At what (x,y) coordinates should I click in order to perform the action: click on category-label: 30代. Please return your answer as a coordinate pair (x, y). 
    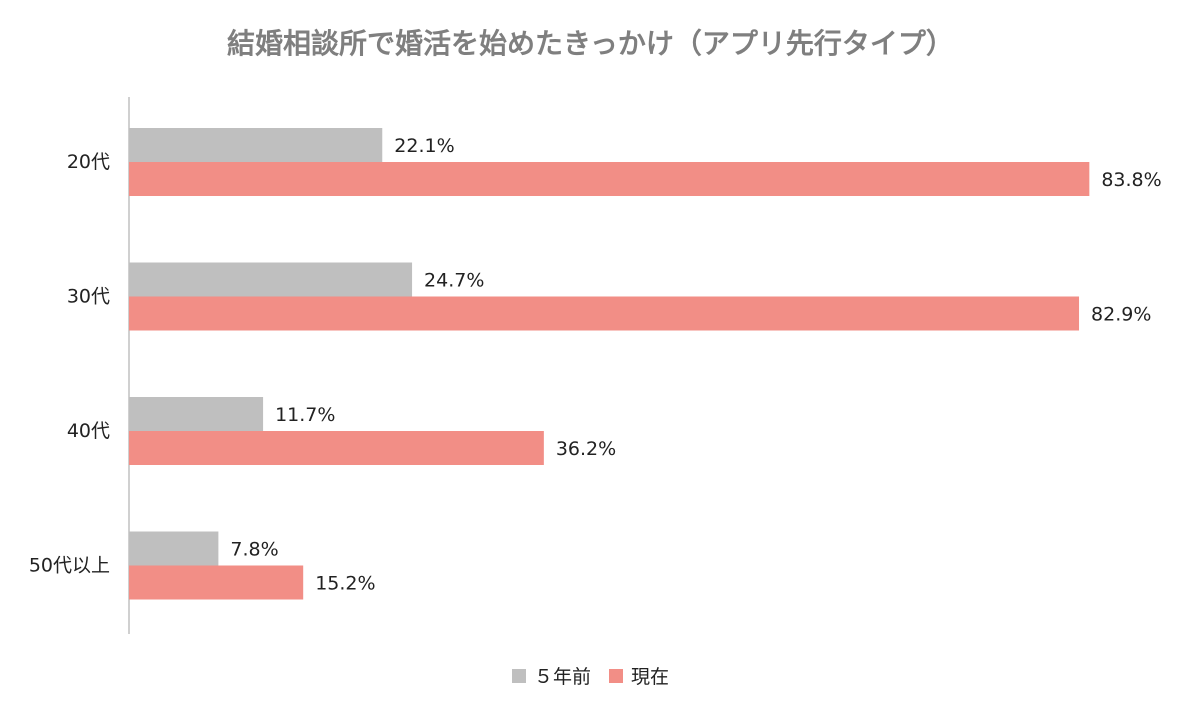
    Looking at the image, I should click on (88, 297).